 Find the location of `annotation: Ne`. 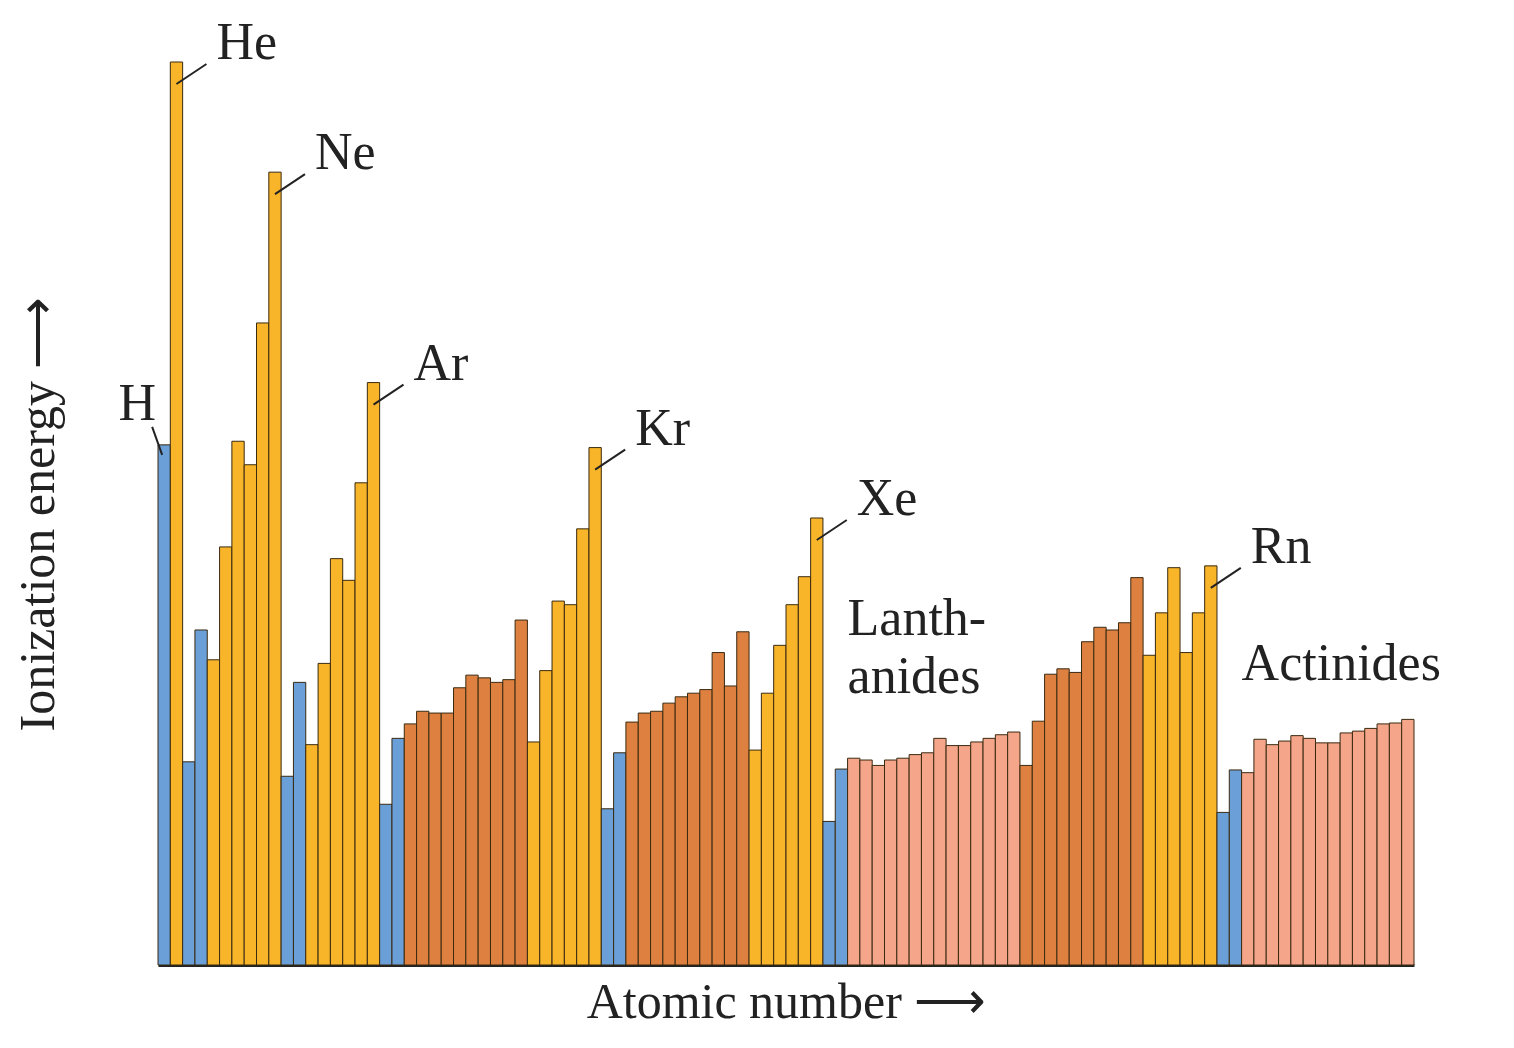

annotation: Ne is located at coordinates (345, 152).